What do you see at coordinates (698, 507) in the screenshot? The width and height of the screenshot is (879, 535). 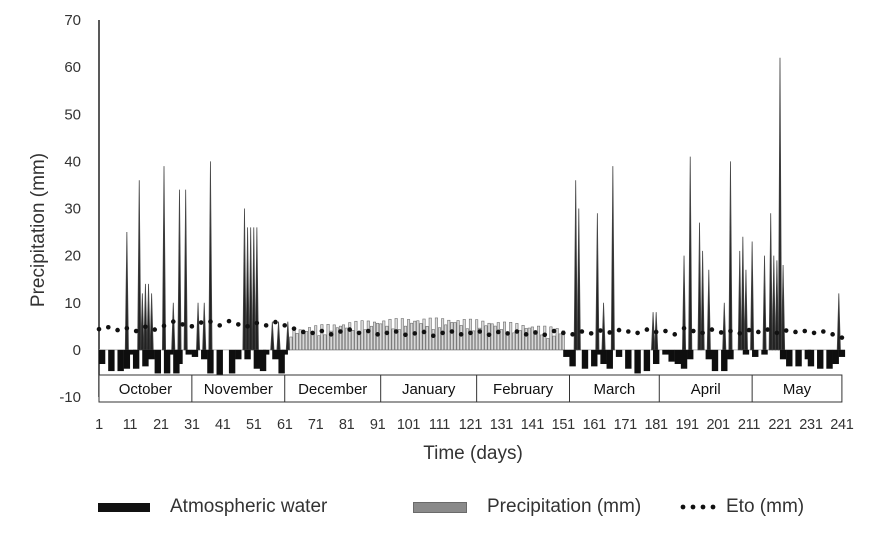 I see `legend-swatch-eto` at bounding box center [698, 507].